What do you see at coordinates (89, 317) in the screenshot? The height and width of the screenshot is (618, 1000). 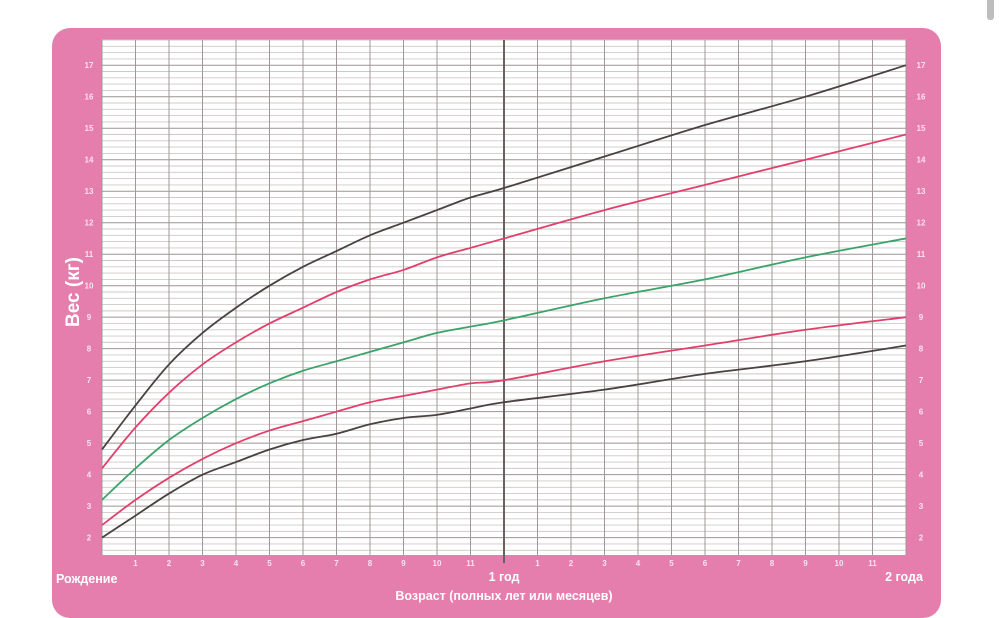 I see `y-tick-label-left: 9` at bounding box center [89, 317].